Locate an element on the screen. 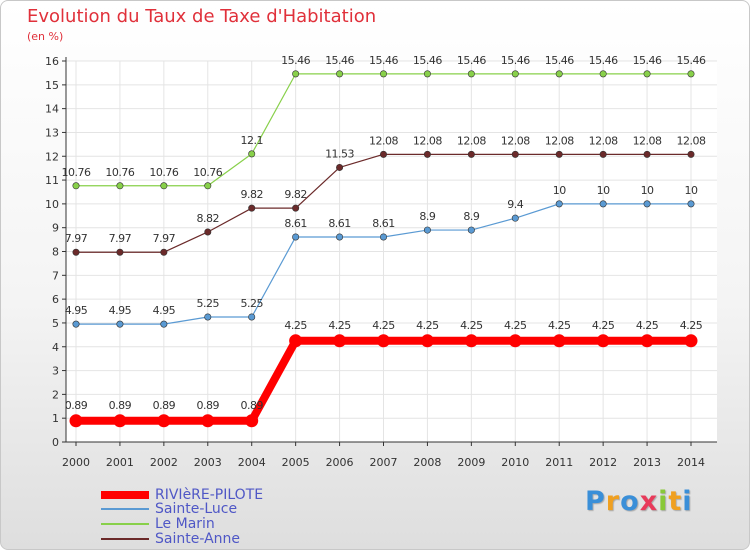  data-label-sainte-luce: 8.61 is located at coordinates (383, 223).